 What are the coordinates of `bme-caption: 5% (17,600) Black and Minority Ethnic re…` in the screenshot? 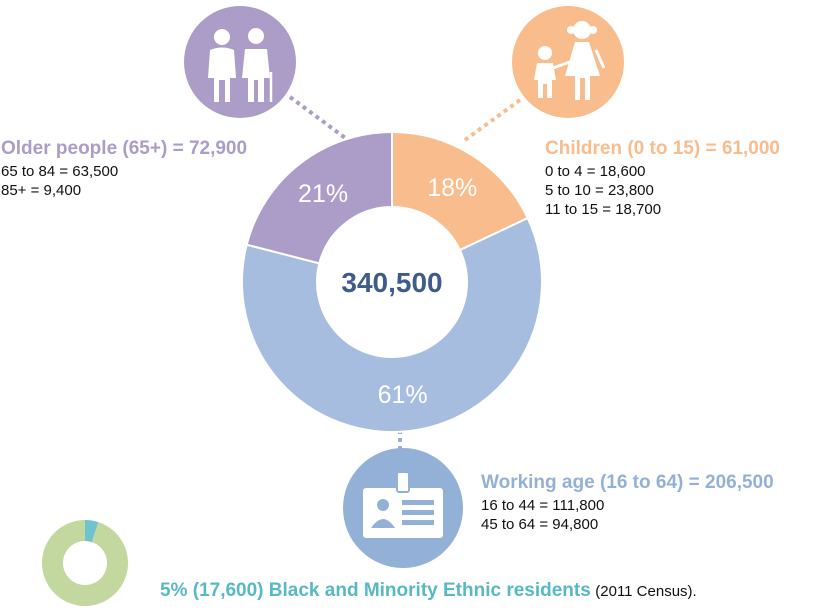 It's located at (428, 591).